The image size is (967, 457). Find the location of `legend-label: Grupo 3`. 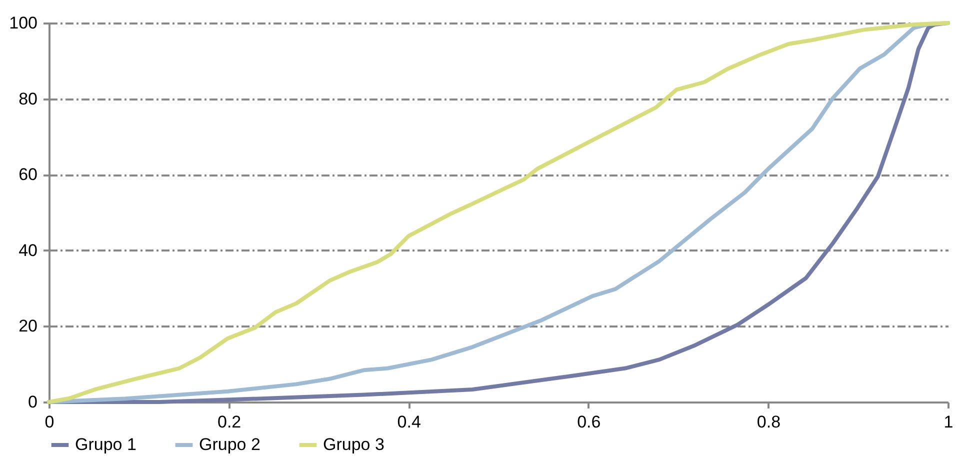

legend-label: Grupo 3 is located at coordinates (353, 444).